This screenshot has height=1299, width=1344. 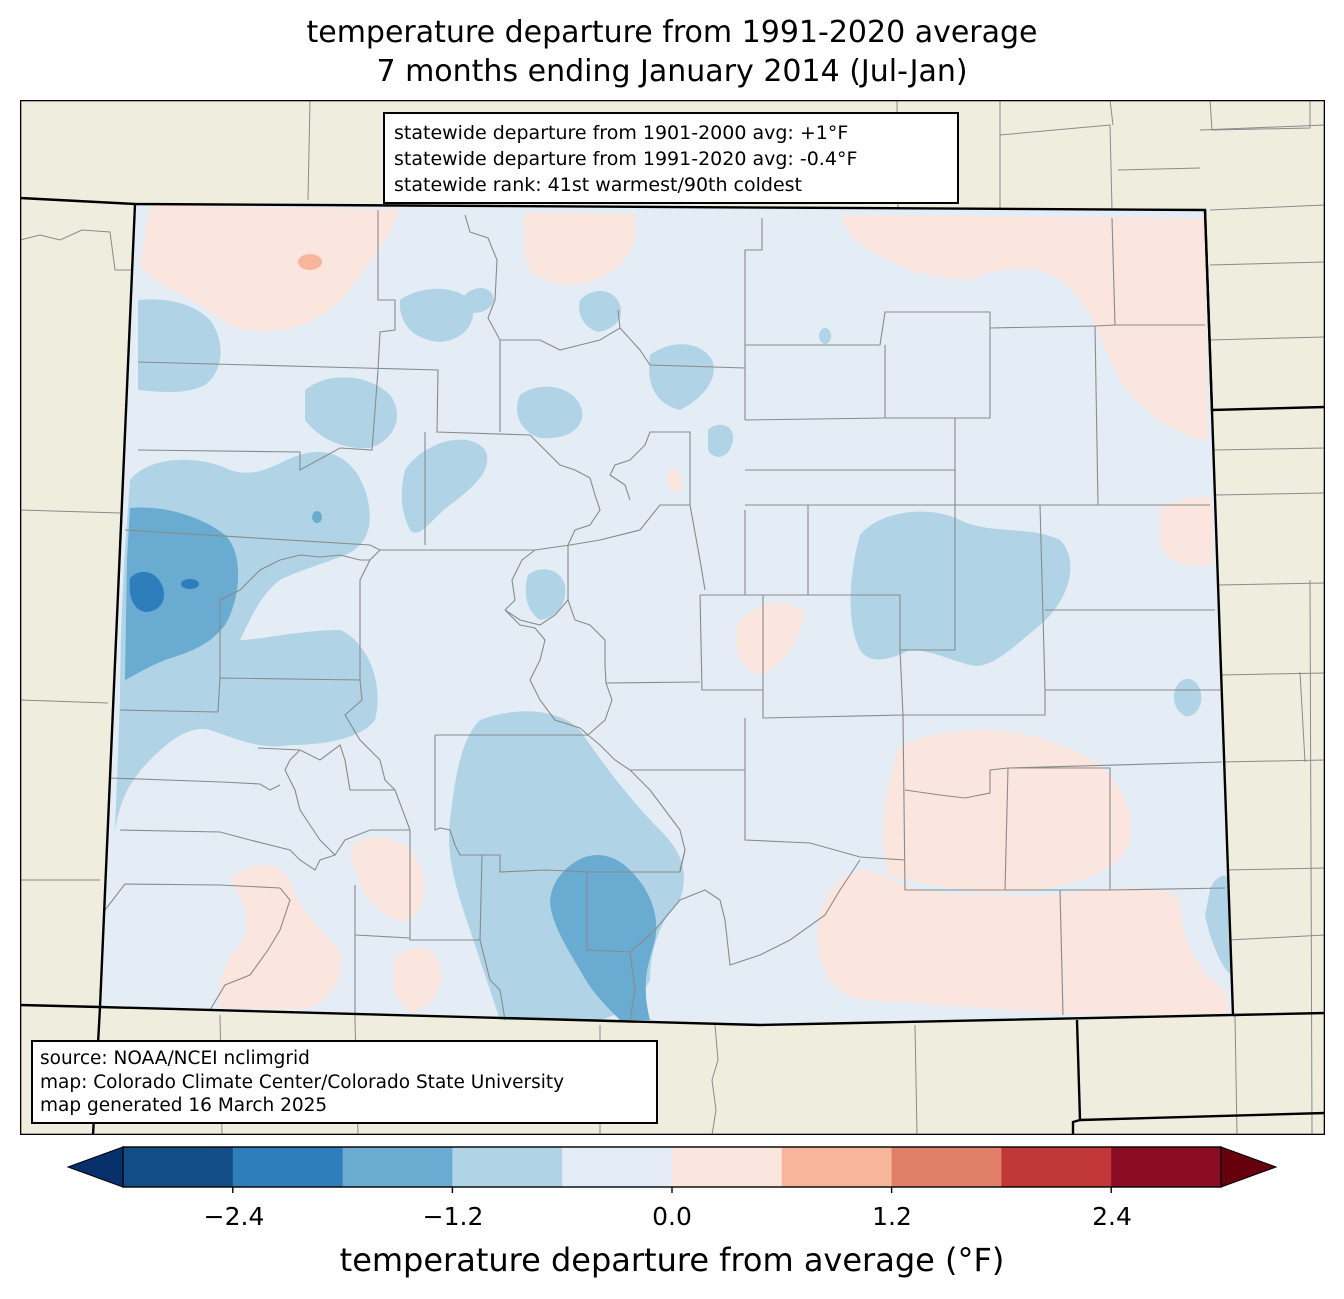 I want to click on colorbar-tick-label: 0.0, so click(x=672, y=1216).